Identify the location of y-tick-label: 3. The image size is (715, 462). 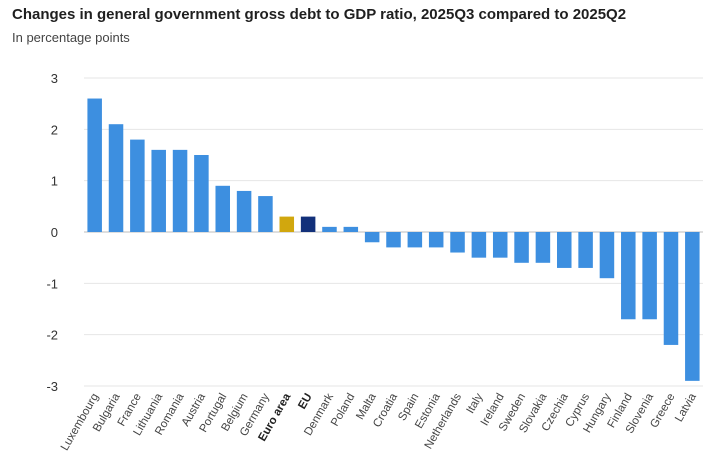
(54, 78).